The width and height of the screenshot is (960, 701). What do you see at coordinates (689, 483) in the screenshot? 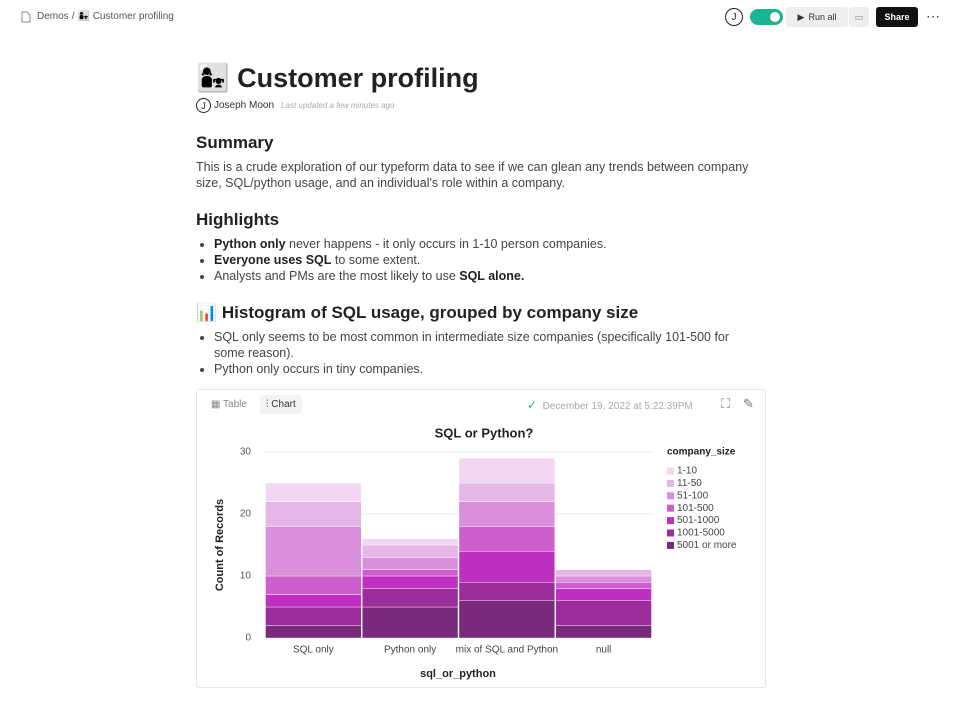
I see `legend-label: 11-50` at bounding box center [689, 483].